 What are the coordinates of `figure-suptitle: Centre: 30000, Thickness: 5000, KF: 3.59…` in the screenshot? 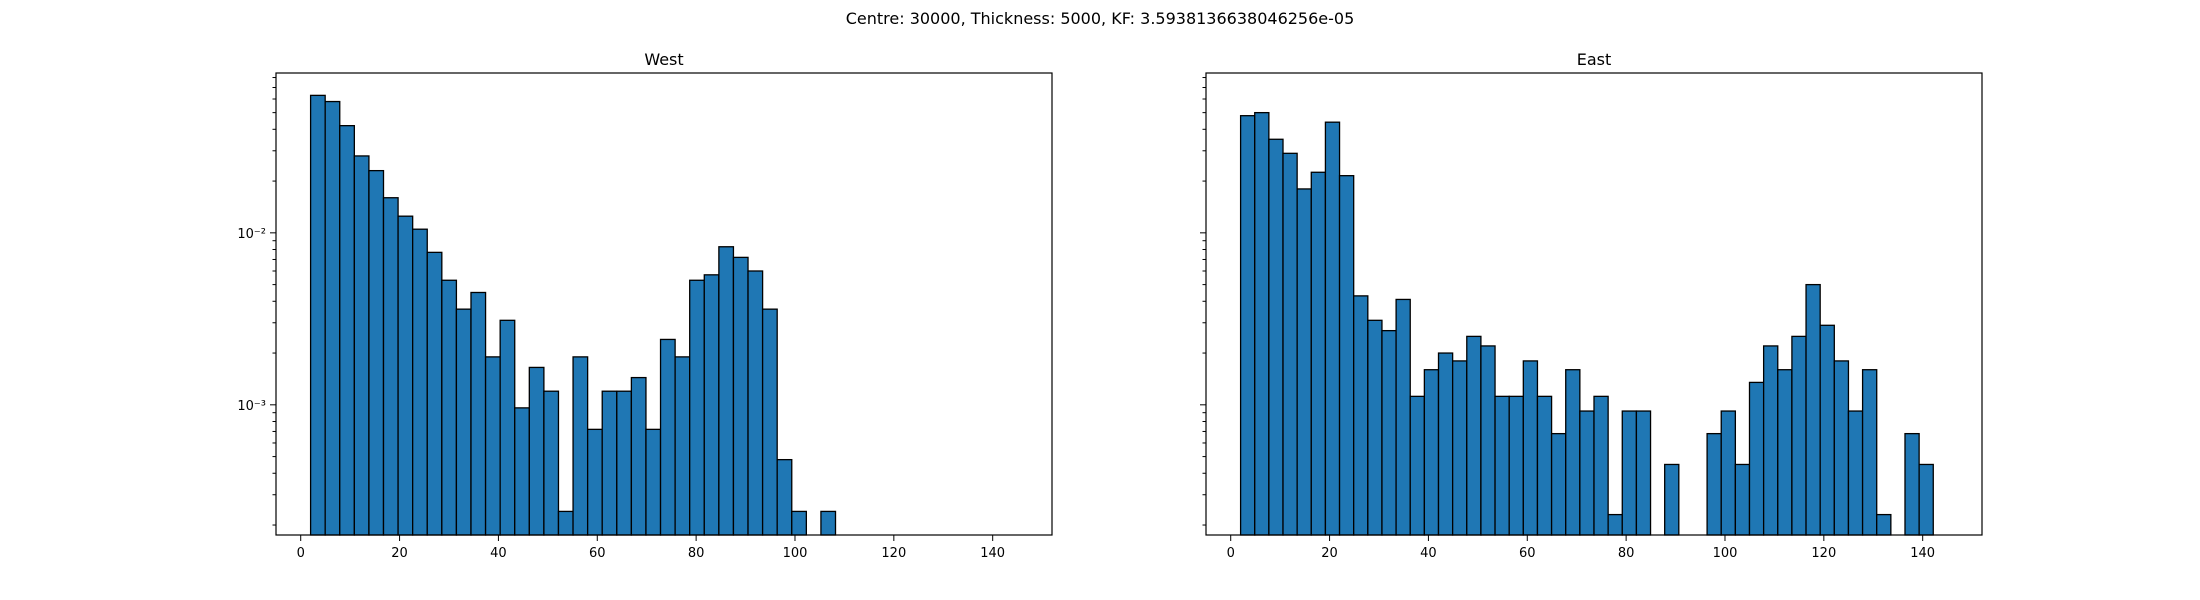 It's located at (1100, 18).